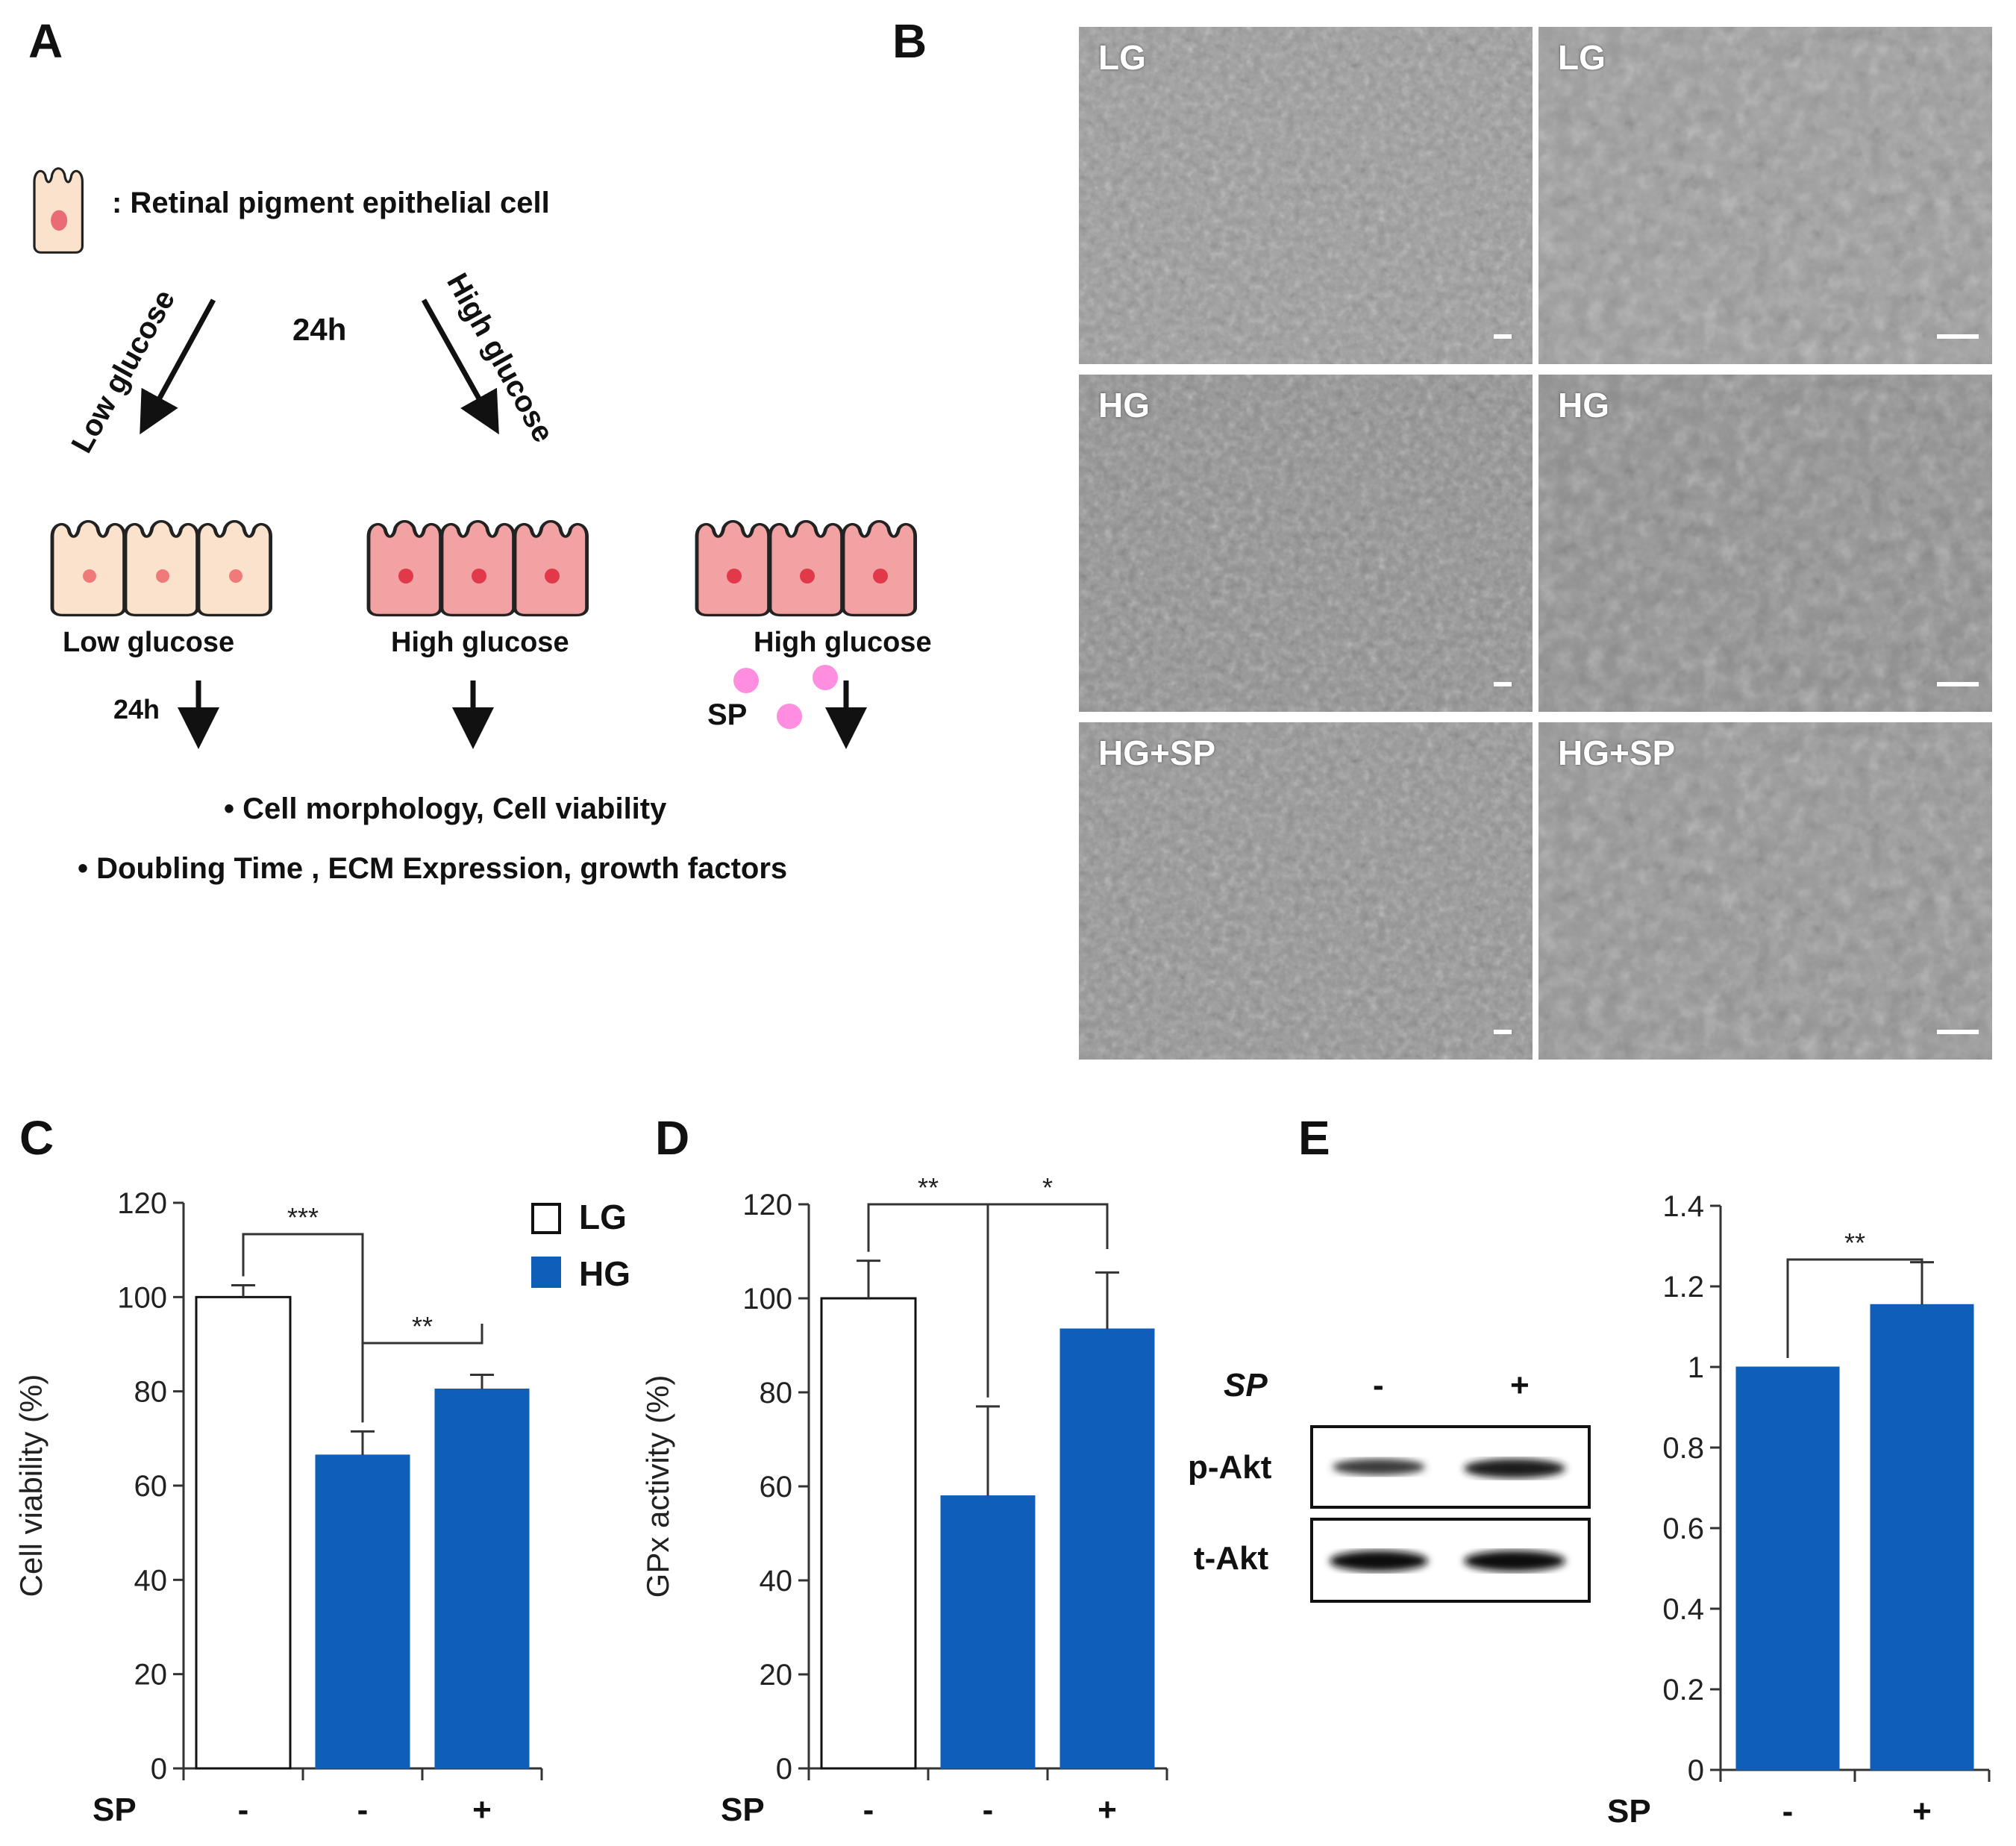  Describe the element at coordinates (30, 1486) in the screenshot. I see `y-axis-title: Cell viability (%)` at that location.